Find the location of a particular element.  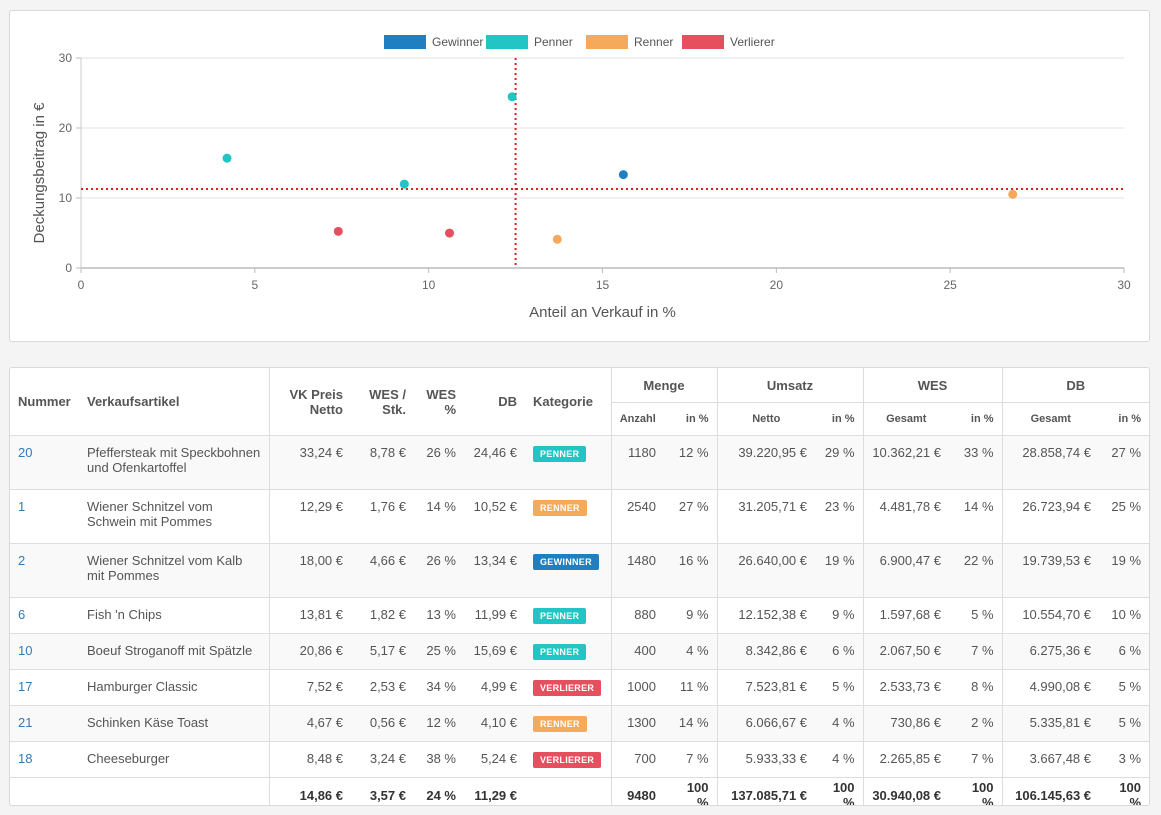

cell-db: 10,52 € is located at coordinates (495, 506).